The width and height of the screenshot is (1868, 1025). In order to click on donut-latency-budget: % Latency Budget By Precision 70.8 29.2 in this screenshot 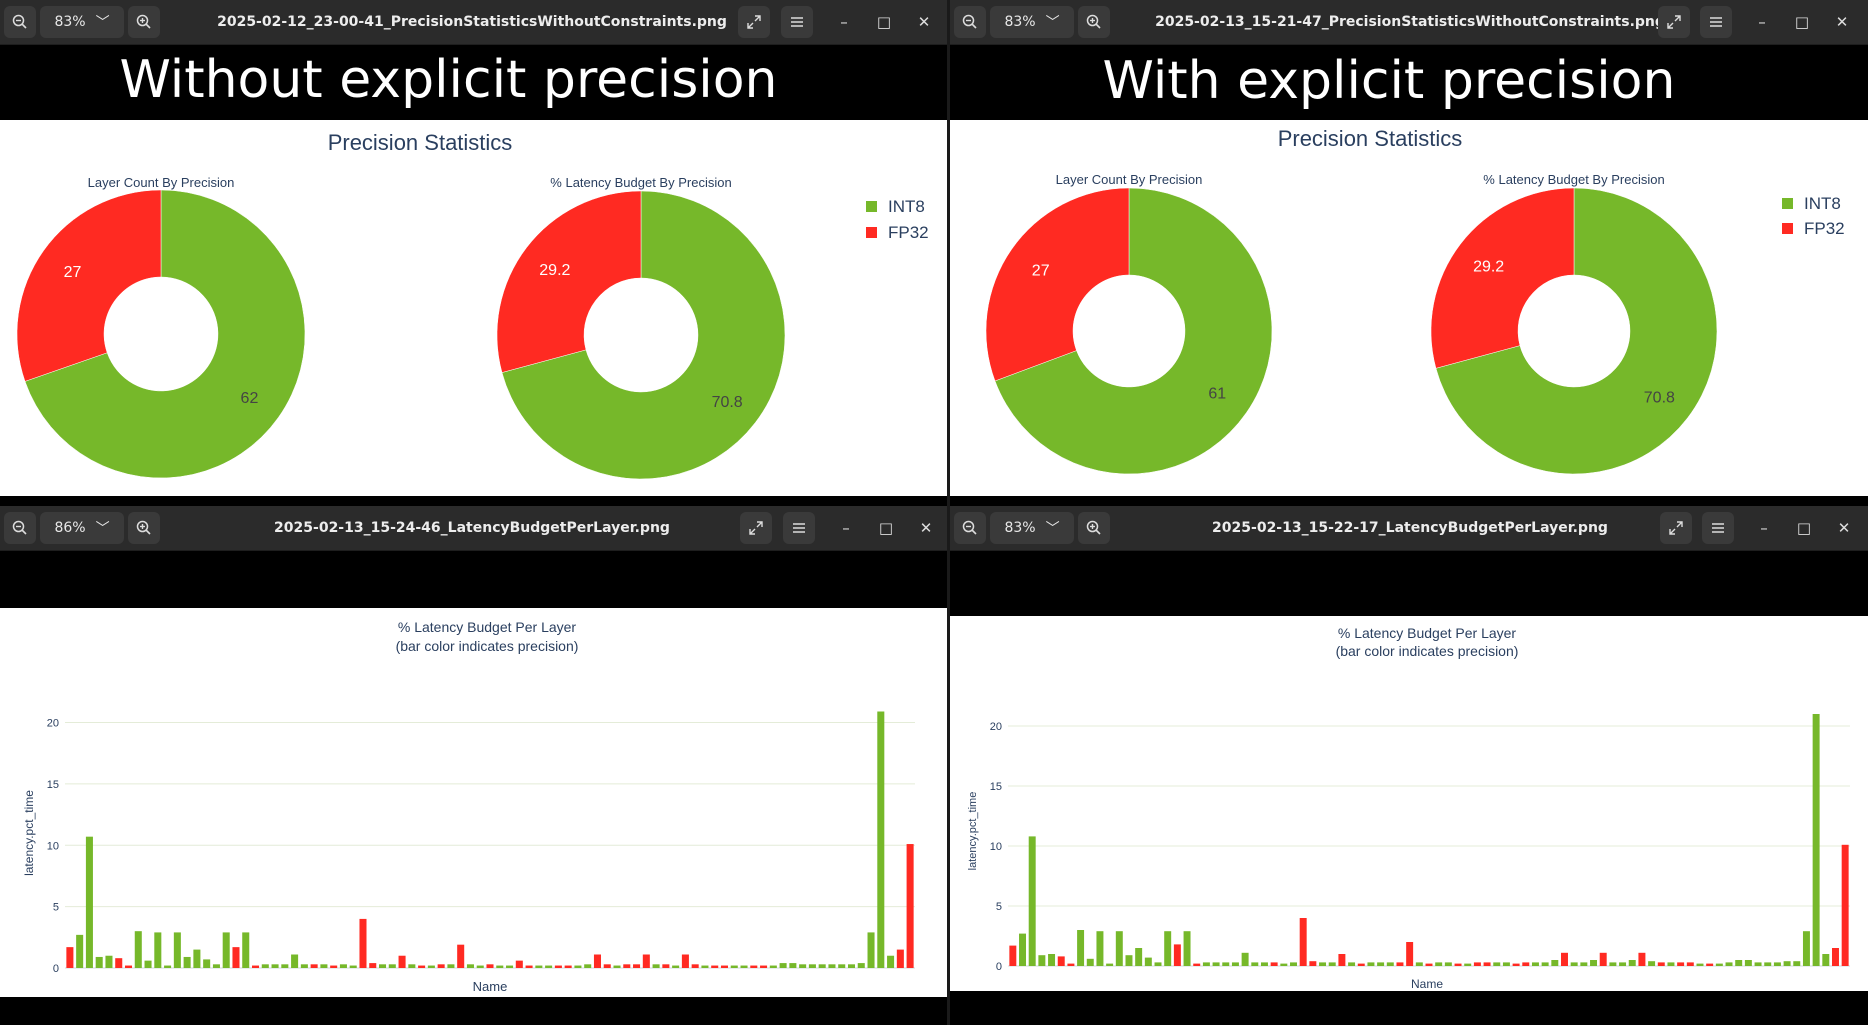, I will do `click(1574, 323)`.